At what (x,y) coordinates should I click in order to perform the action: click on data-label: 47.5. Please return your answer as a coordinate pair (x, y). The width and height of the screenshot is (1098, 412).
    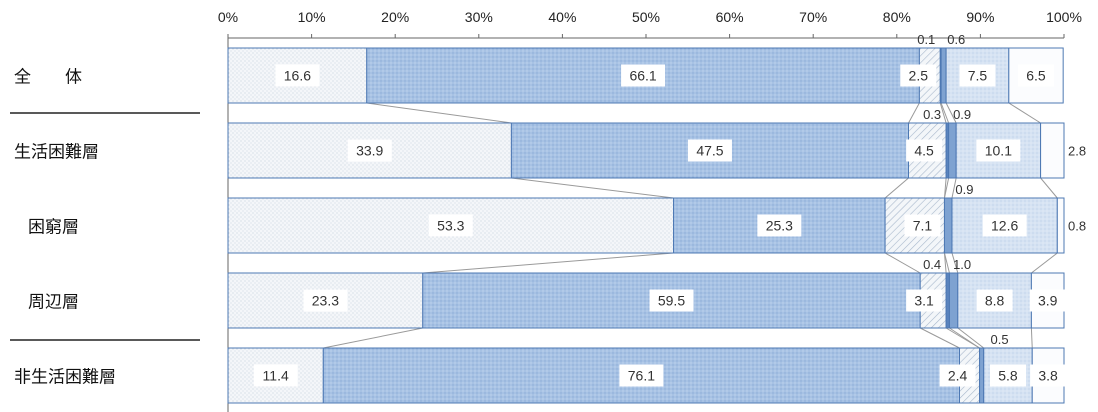
    Looking at the image, I should click on (709, 151).